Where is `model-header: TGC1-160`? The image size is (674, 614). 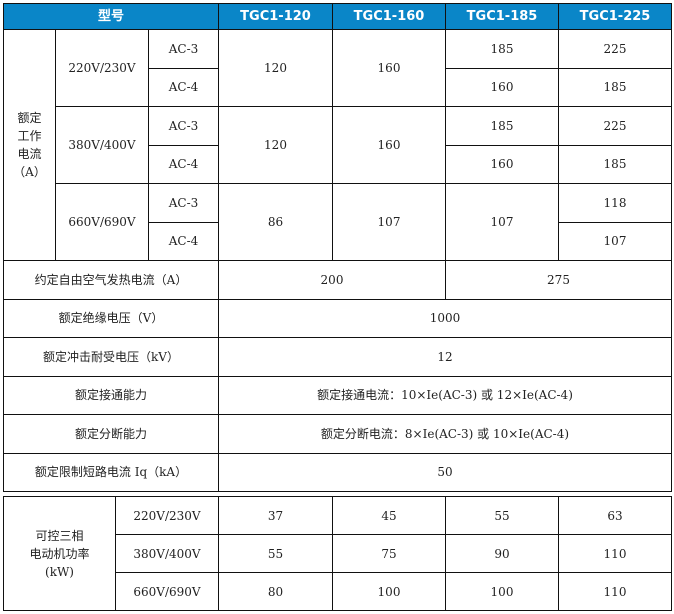 model-header: TGC1-160 is located at coordinates (389, 16).